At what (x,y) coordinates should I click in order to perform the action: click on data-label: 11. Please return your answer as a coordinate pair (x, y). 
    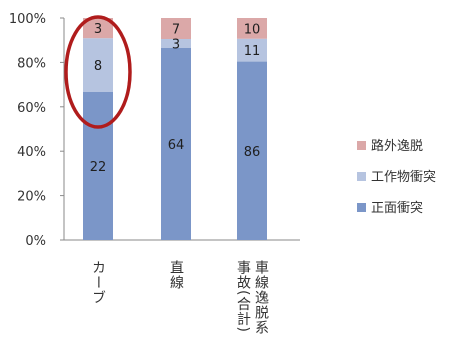
    Looking at the image, I should click on (252, 51).